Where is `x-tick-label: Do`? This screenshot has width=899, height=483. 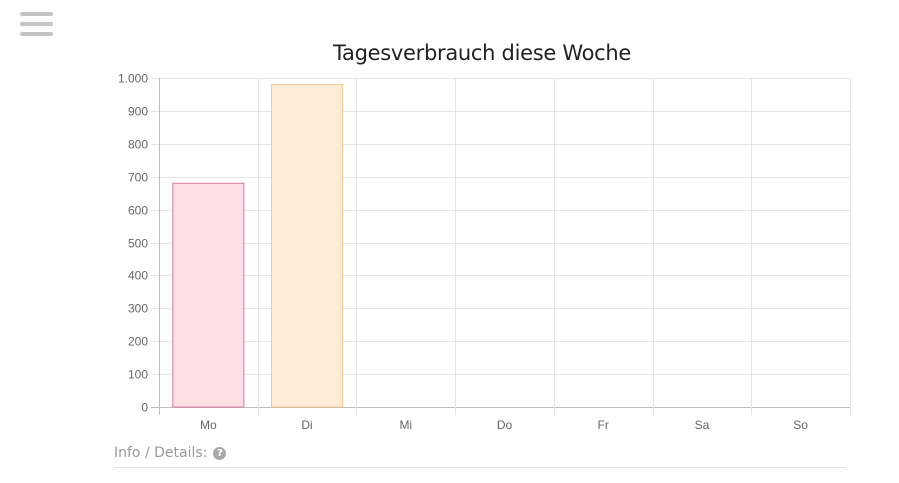
x-tick-label: Do is located at coordinates (505, 425).